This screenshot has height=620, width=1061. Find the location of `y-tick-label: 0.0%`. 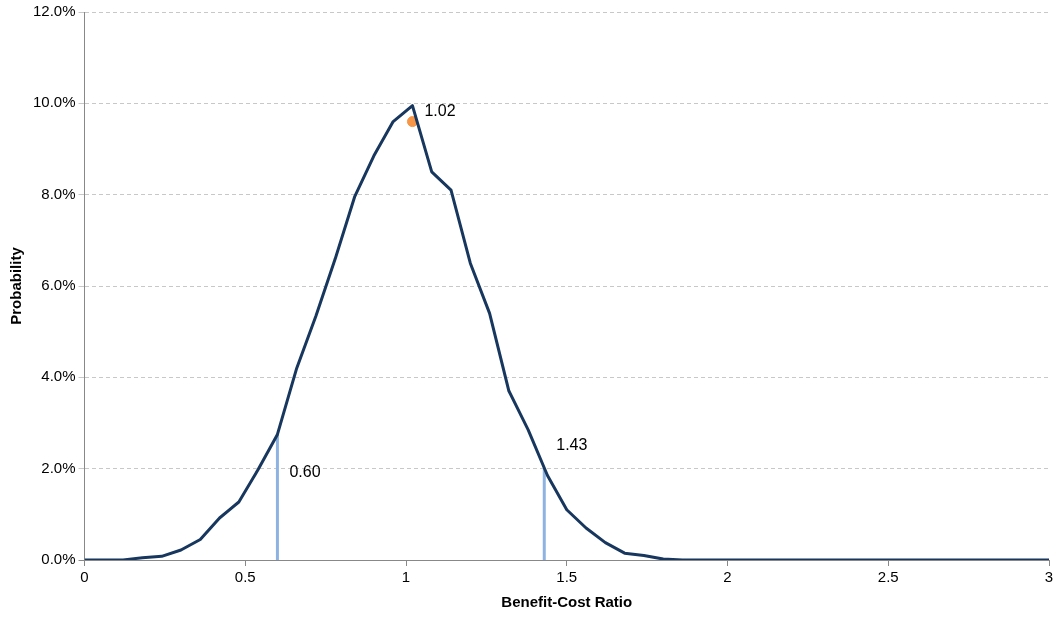

y-tick-label: 0.0% is located at coordinates (58, 559).